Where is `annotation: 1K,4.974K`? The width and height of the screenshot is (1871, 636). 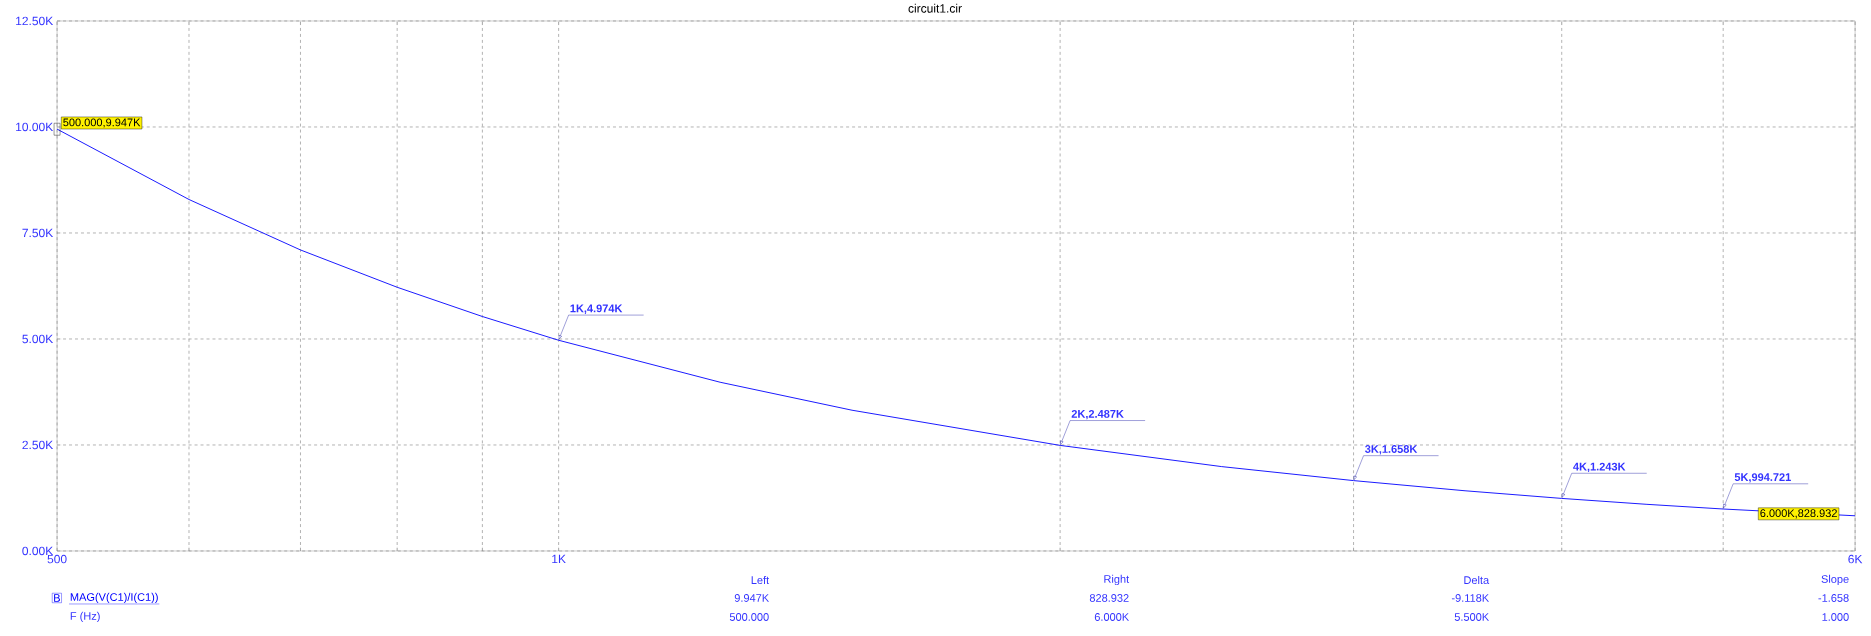 annotation: 1K,4.974K is located at coordinates (596, 309).